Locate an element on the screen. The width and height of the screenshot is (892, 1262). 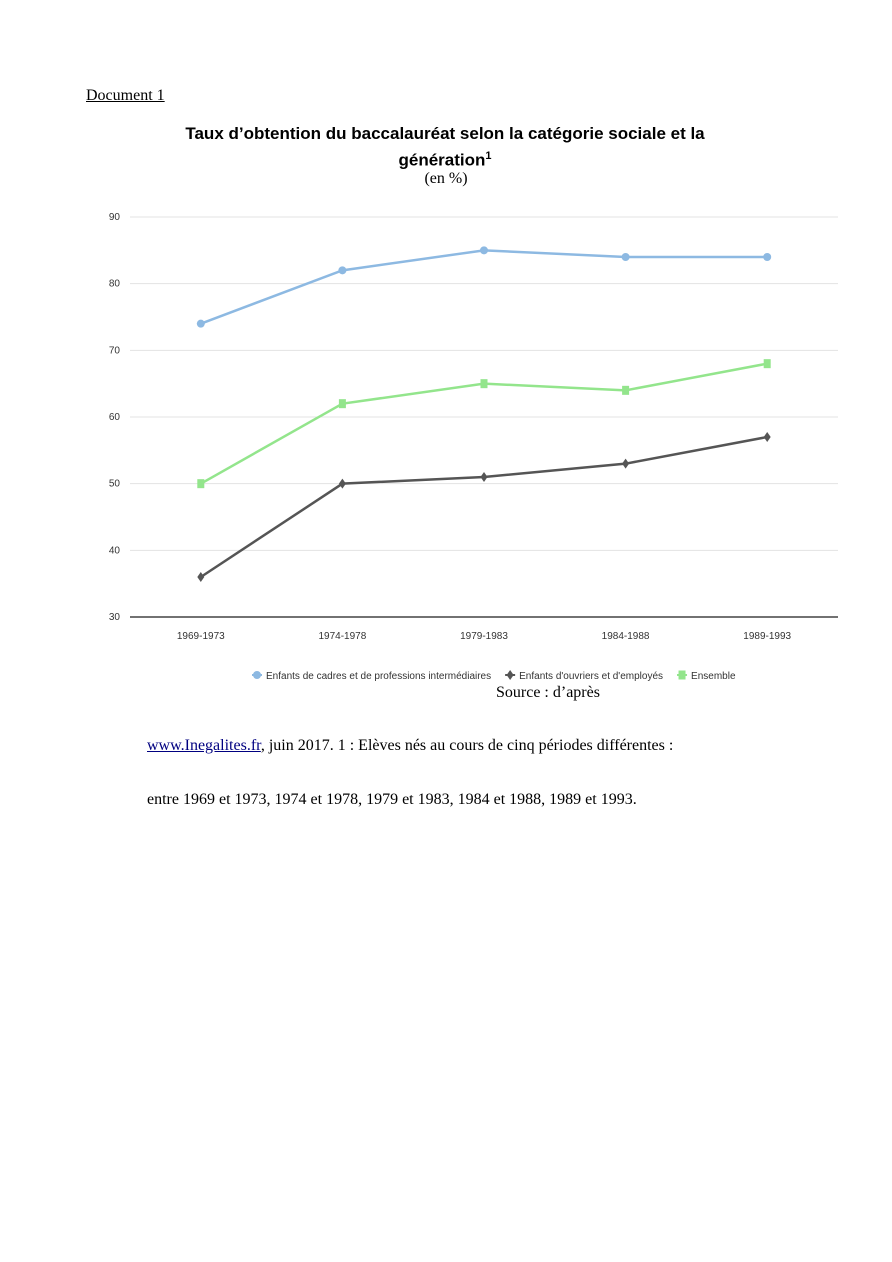
y-tick-label: 70 is located at coordinates (115, 350).